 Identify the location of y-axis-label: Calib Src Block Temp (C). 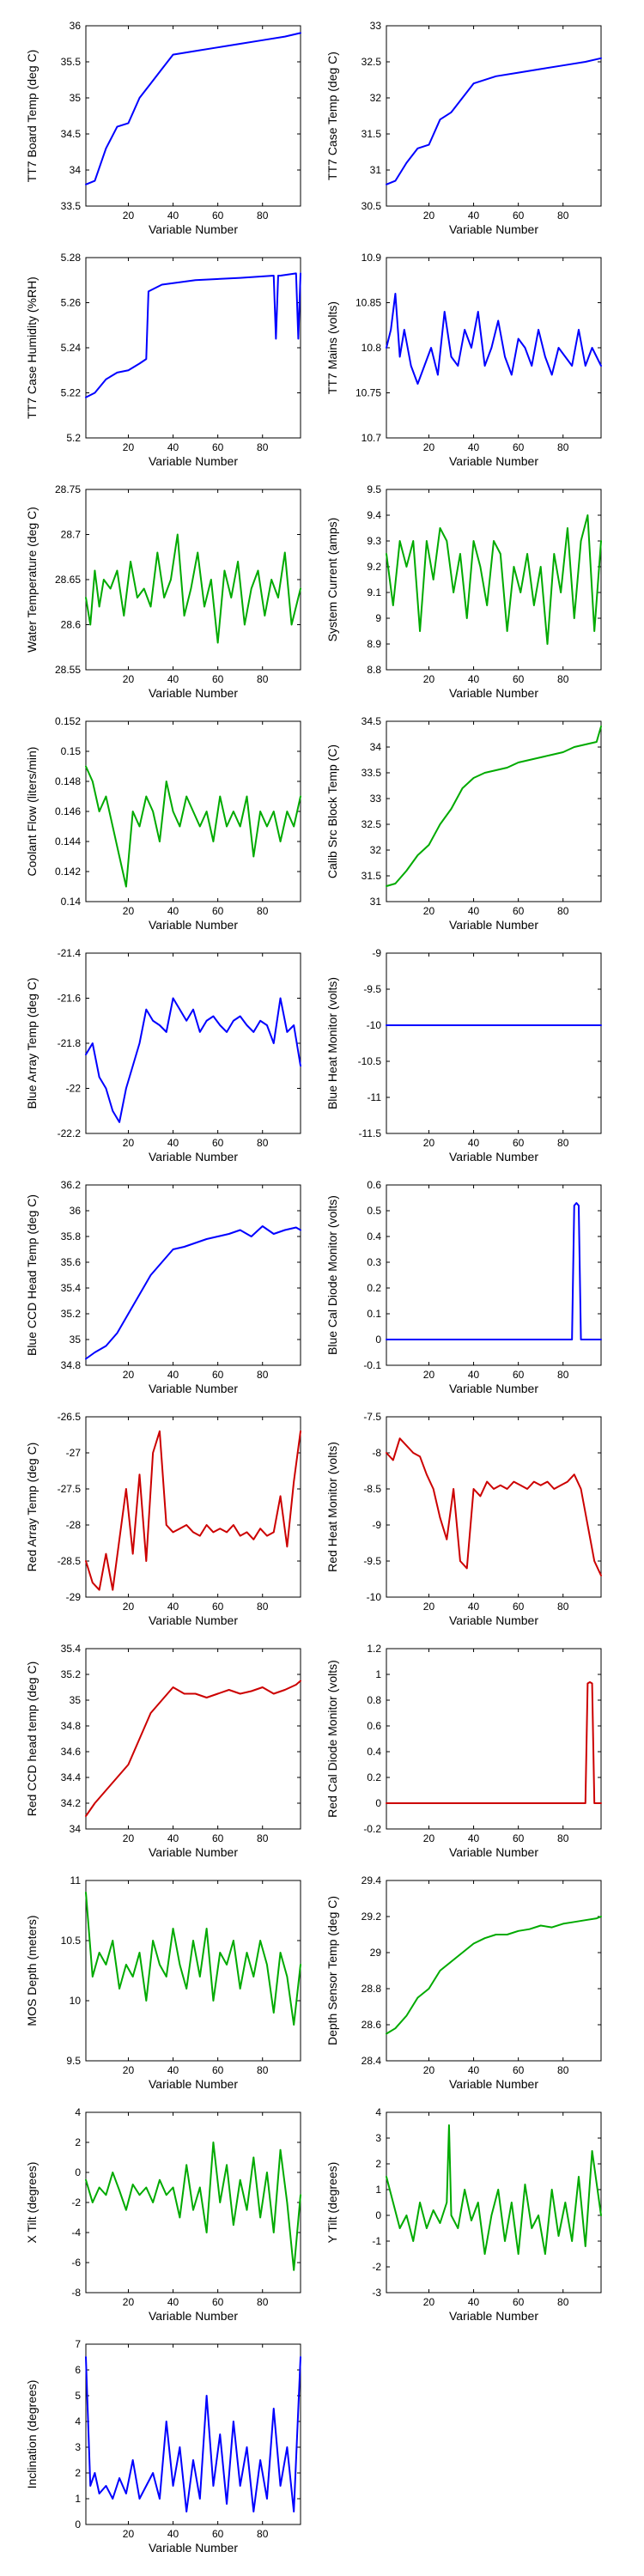
(332, 811).